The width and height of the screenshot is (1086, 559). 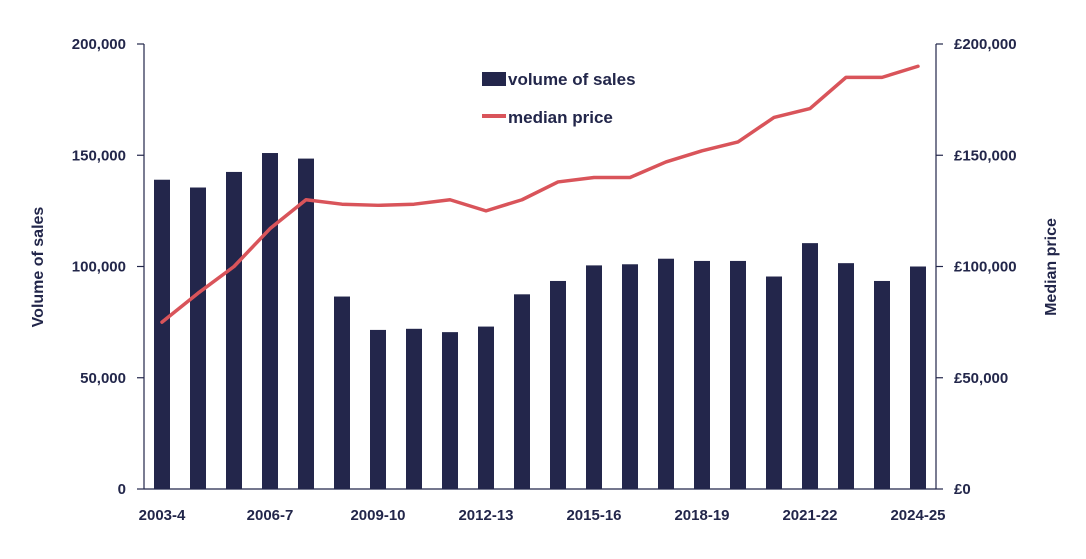 I want to click on y-left-axis-title: Volume of sales, so click(x=38, y=267).